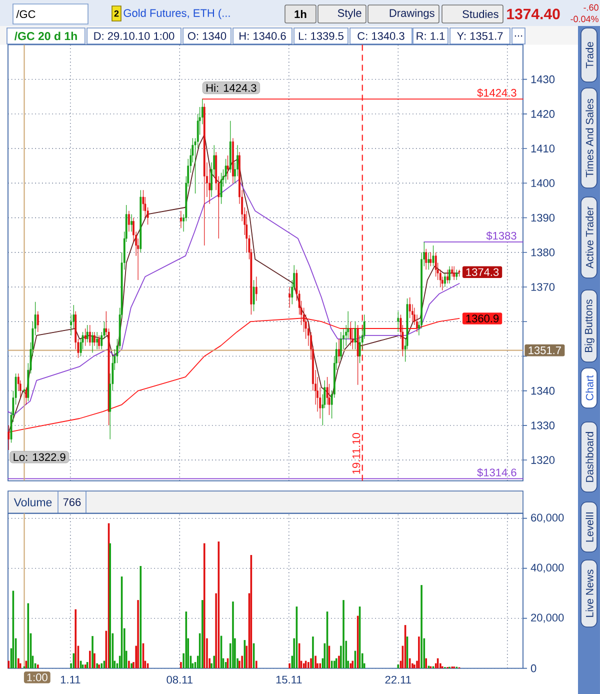  I want to click on y-tick-label: 1390, so click(543, 218).